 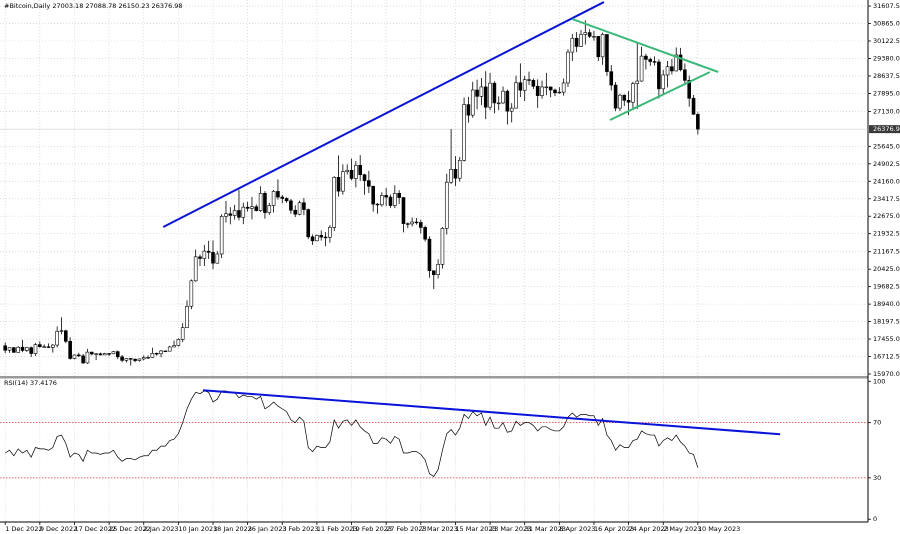 What do you see at coordinates (886, 41) in the screenshot?
I see `y-tick-label: 30122.50` at bounding box center [886, 41].